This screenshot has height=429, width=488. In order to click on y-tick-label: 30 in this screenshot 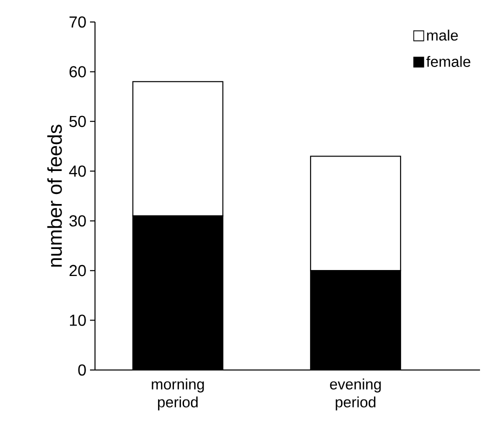, I will do `click(77, 220)`.